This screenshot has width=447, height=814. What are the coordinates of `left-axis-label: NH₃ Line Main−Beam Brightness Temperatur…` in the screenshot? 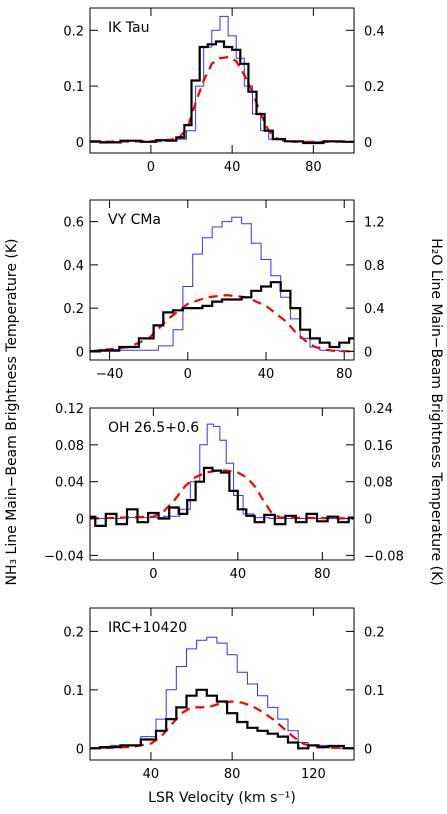 It's located at (12, 412).